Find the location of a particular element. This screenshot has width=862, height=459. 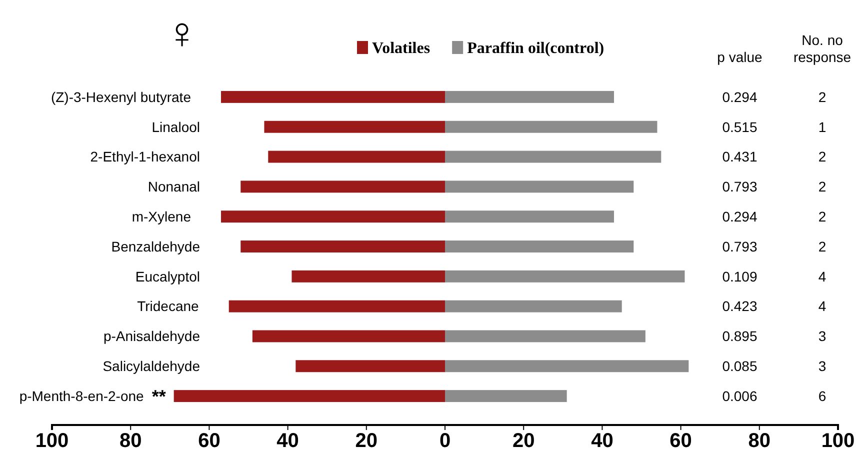

y-tick-label: (Z)-3-Hexenyl butyrate is located at coordinates (121, 96).